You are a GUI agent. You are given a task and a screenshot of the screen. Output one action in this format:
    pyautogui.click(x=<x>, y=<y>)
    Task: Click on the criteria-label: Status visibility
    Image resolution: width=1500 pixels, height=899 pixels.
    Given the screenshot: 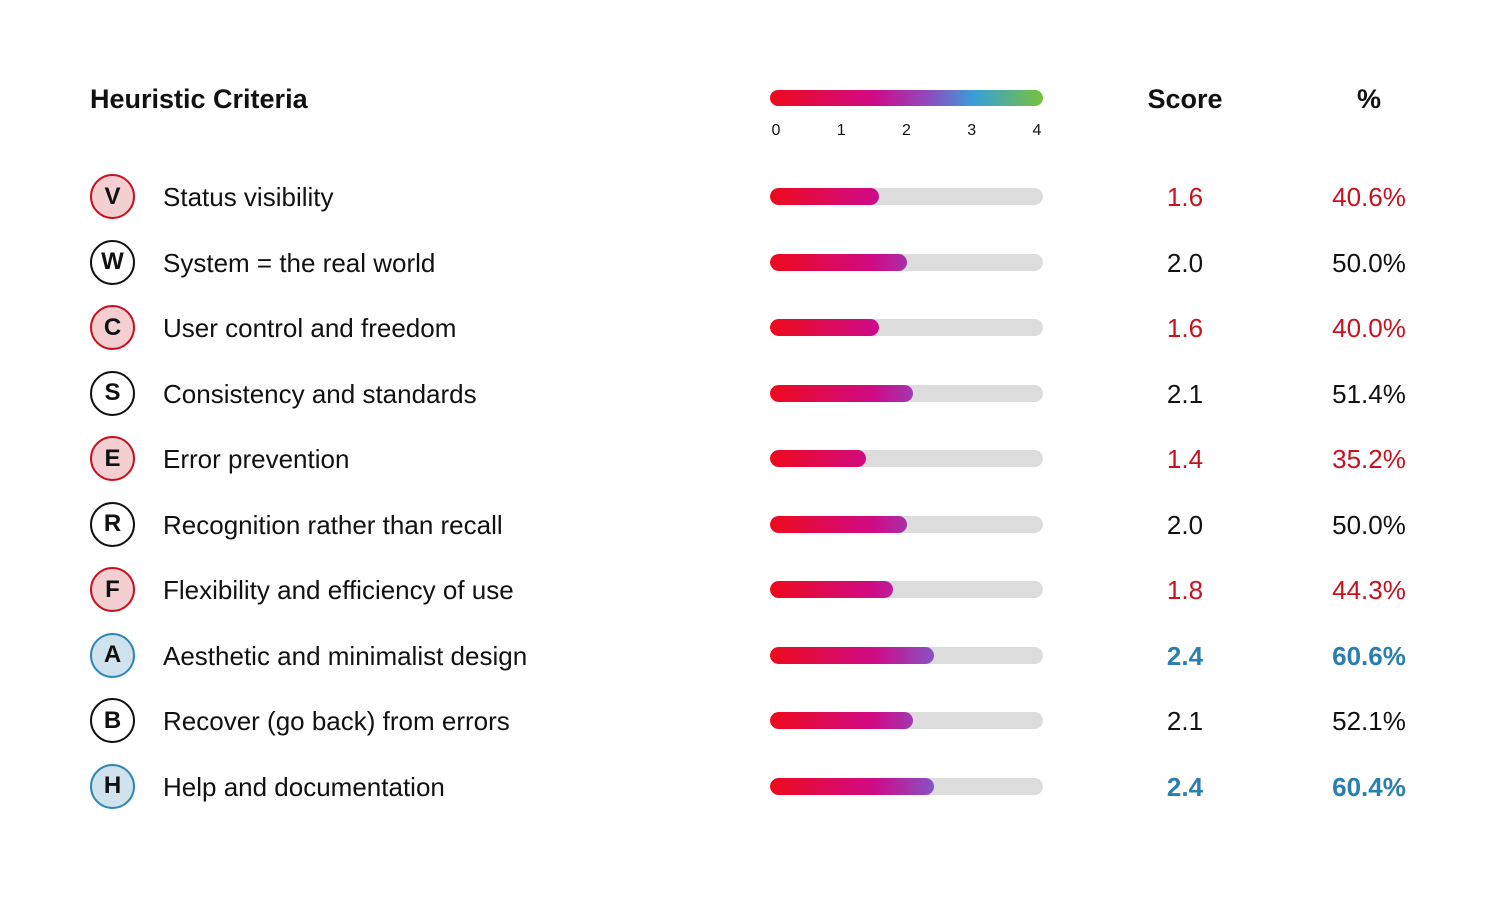 What is the action you would take?
    pyautogui.click(x=248, y=197)
    